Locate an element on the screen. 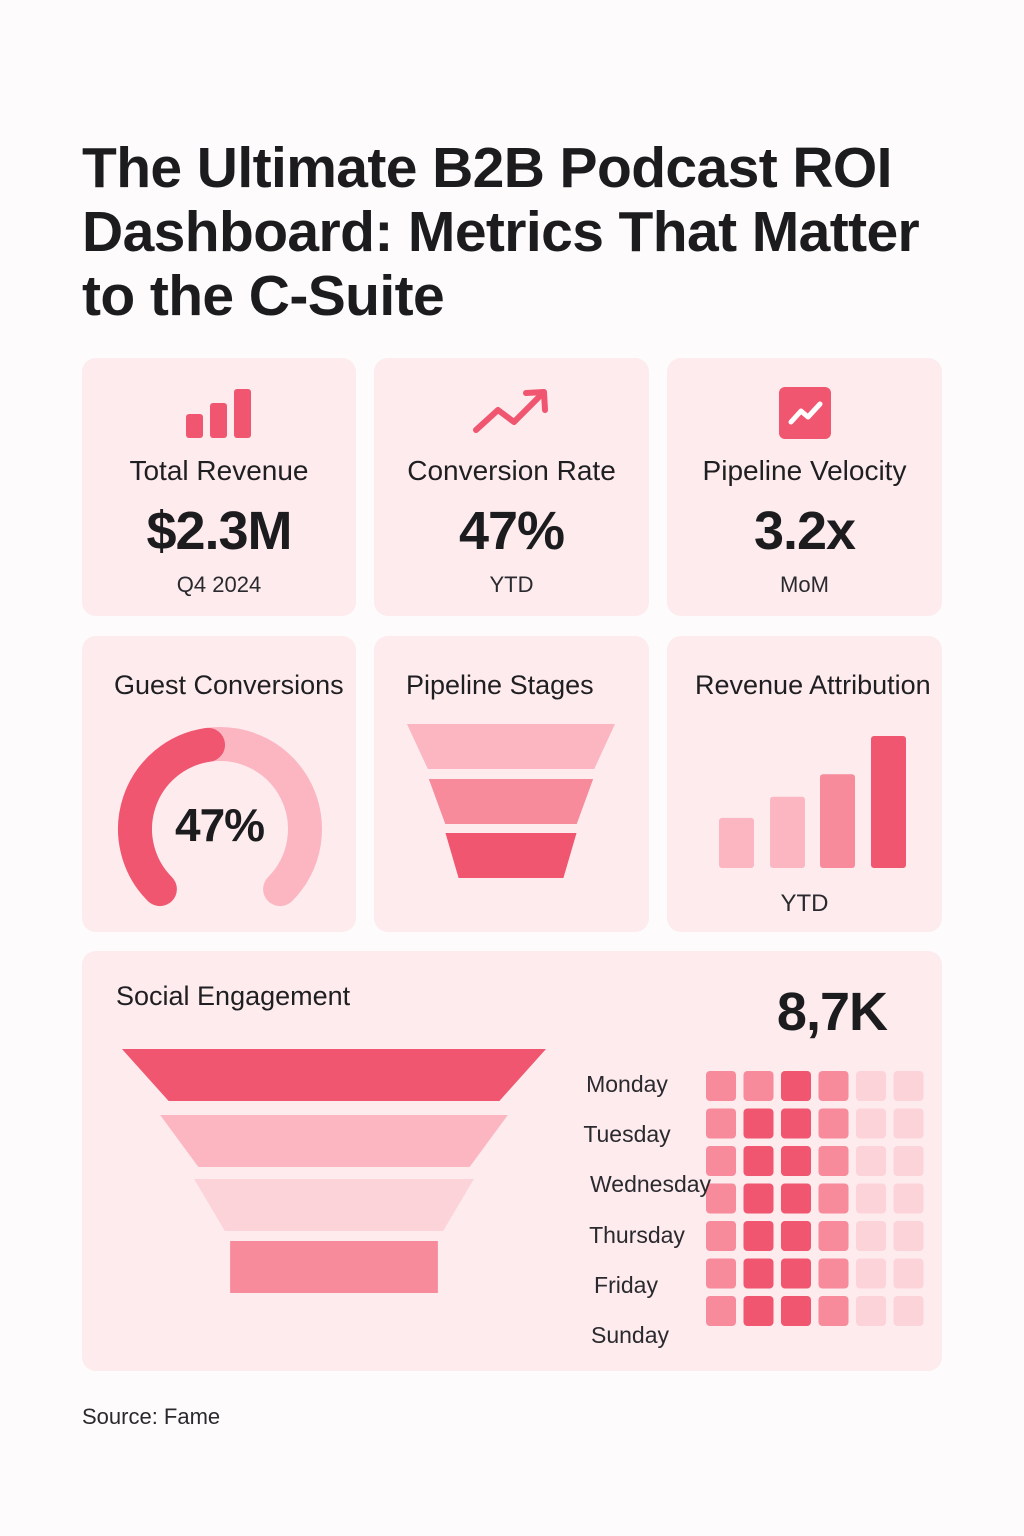 Image resolution: width=1024 pixels, height=1536 pixels. engagement-funnel-chart is located at coordinates (523, 1187).